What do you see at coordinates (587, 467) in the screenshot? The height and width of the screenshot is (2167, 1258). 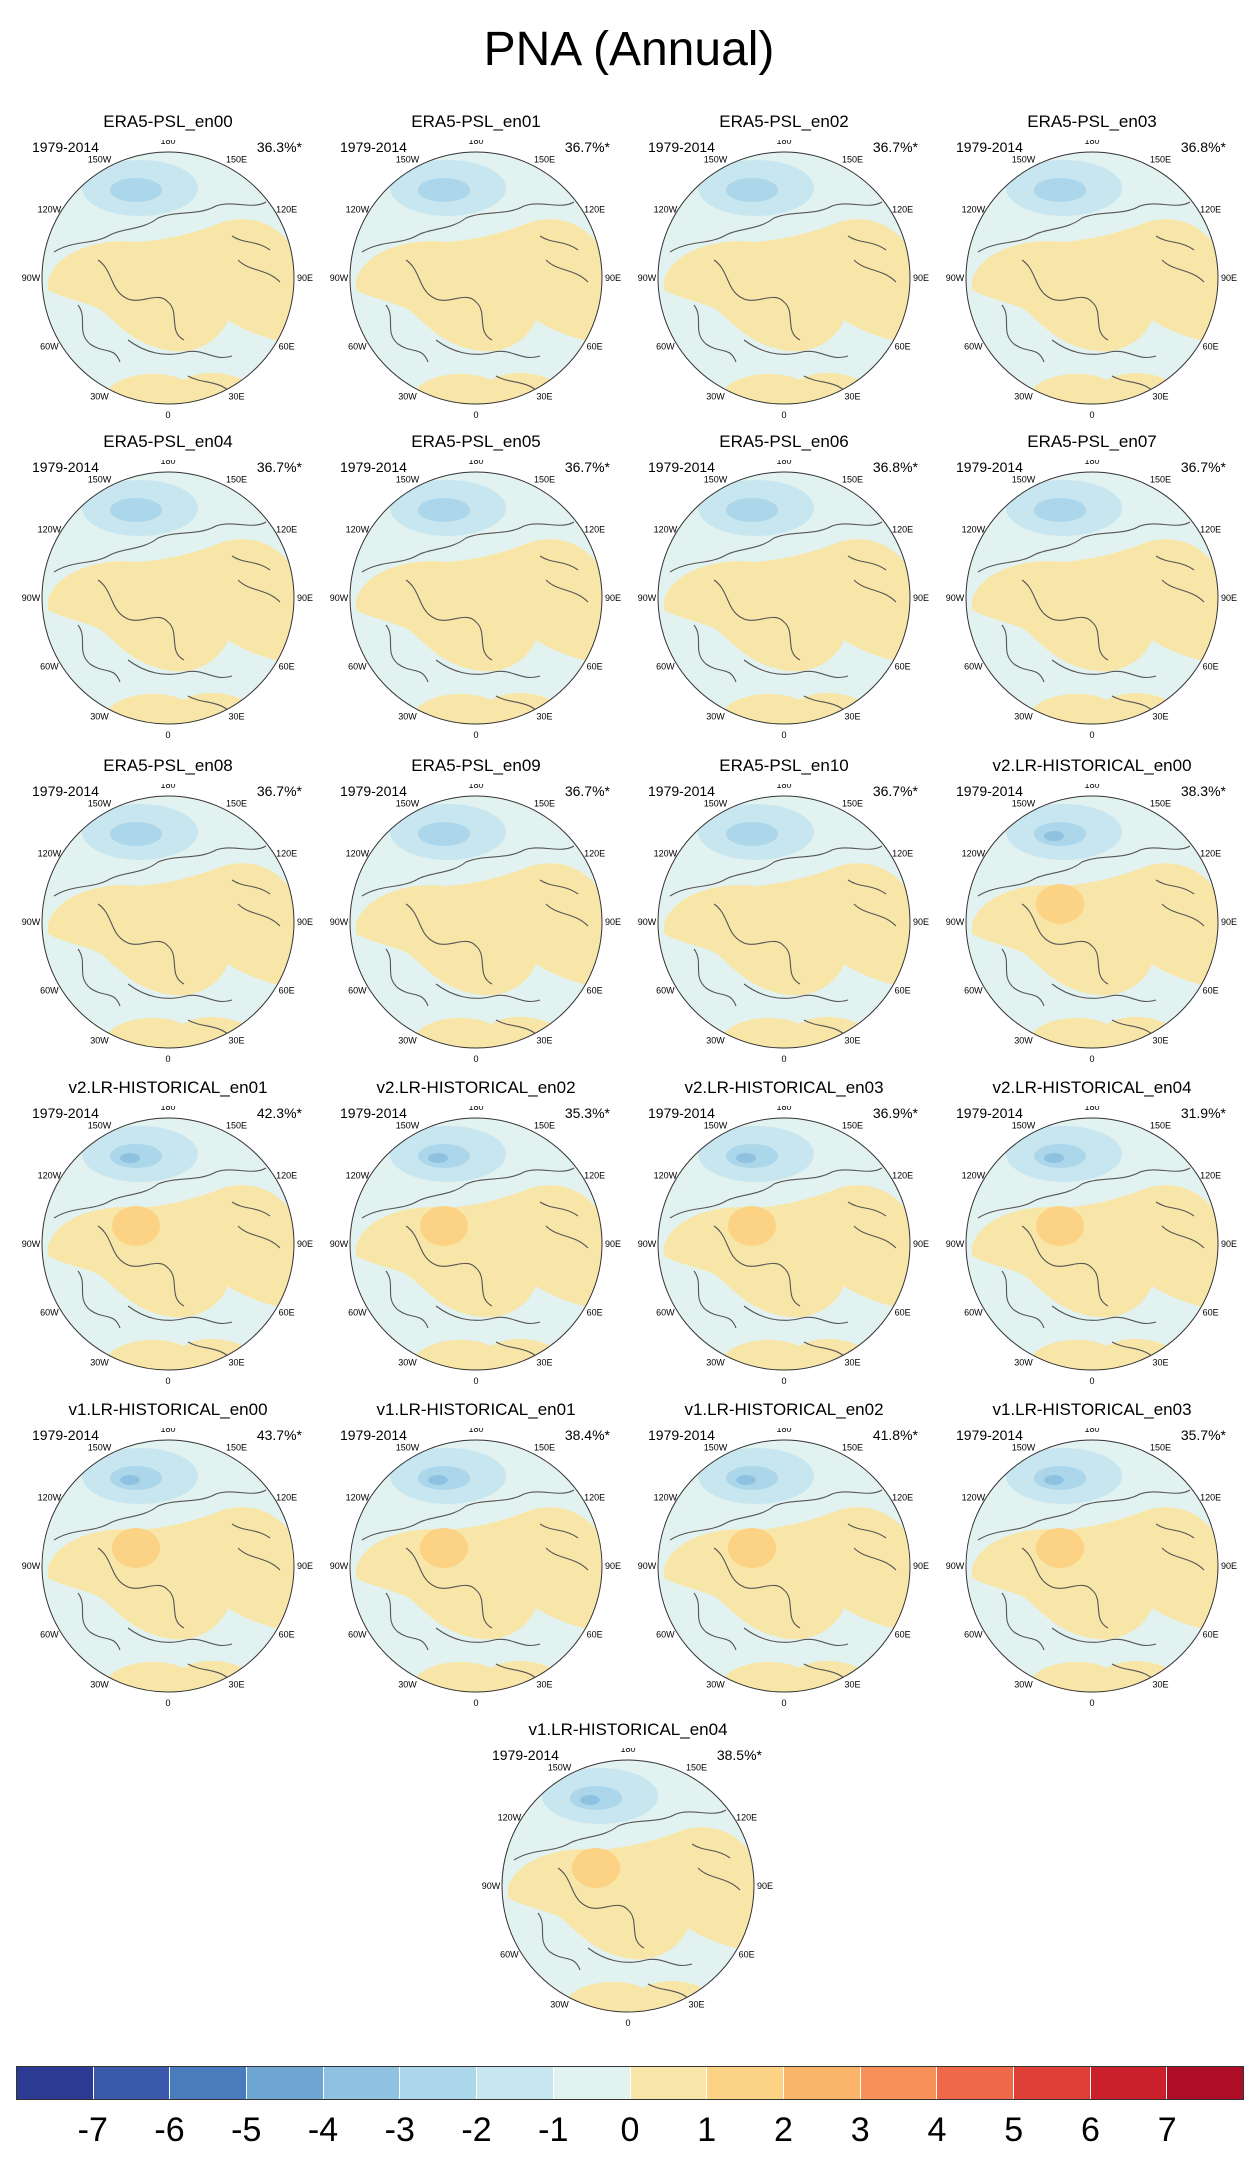 I see `panel-percent: 36.7%*` at bounding box center [587, 467].